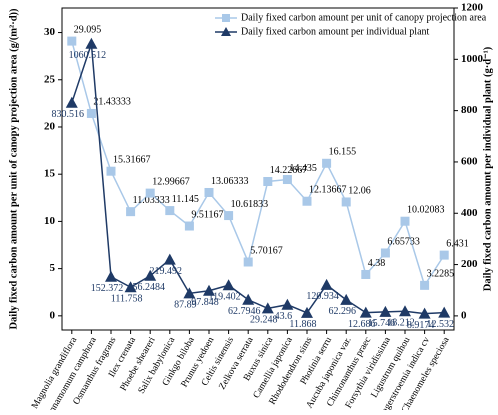  I want to click on value-label: 152.372, so click(107, 288).